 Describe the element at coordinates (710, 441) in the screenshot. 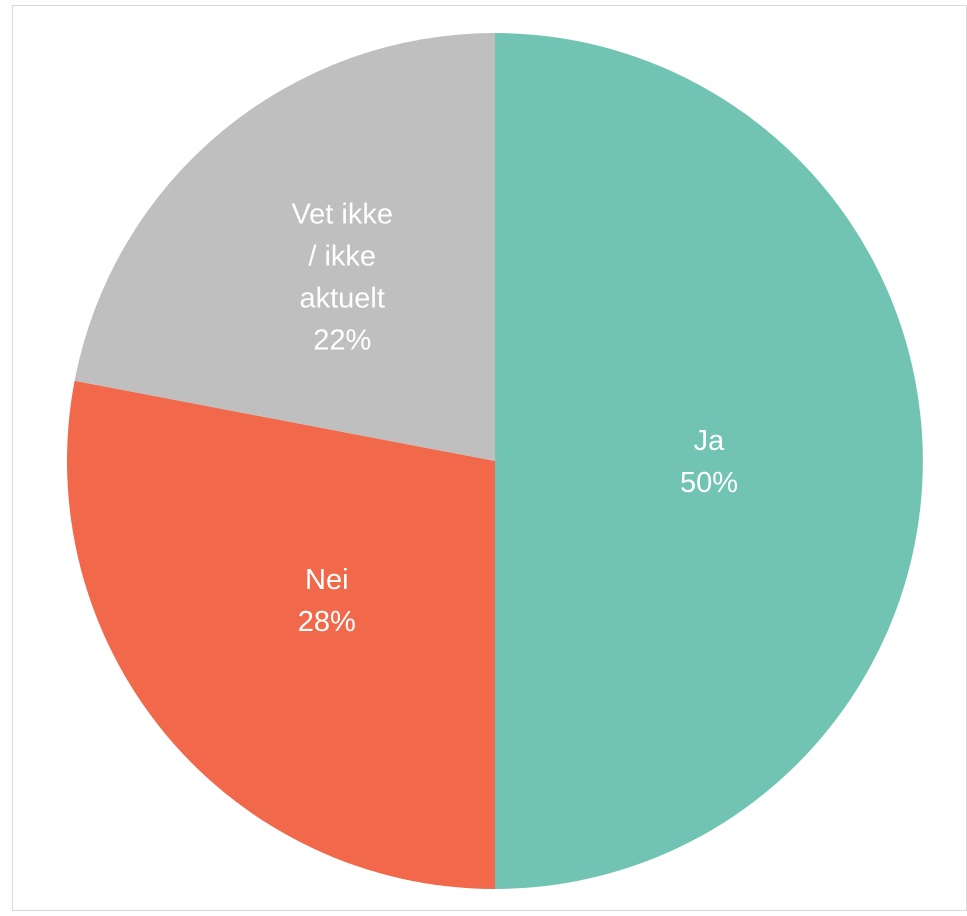

I see `slice-category-label: Ja` at that location.